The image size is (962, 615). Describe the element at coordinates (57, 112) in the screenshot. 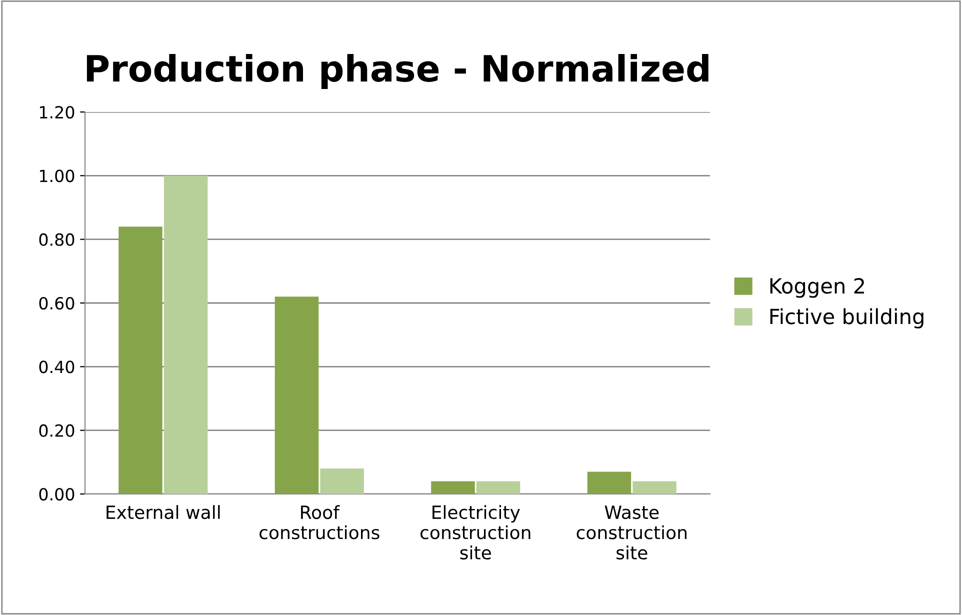

I see `y-tick-label: 1.20` at that location.